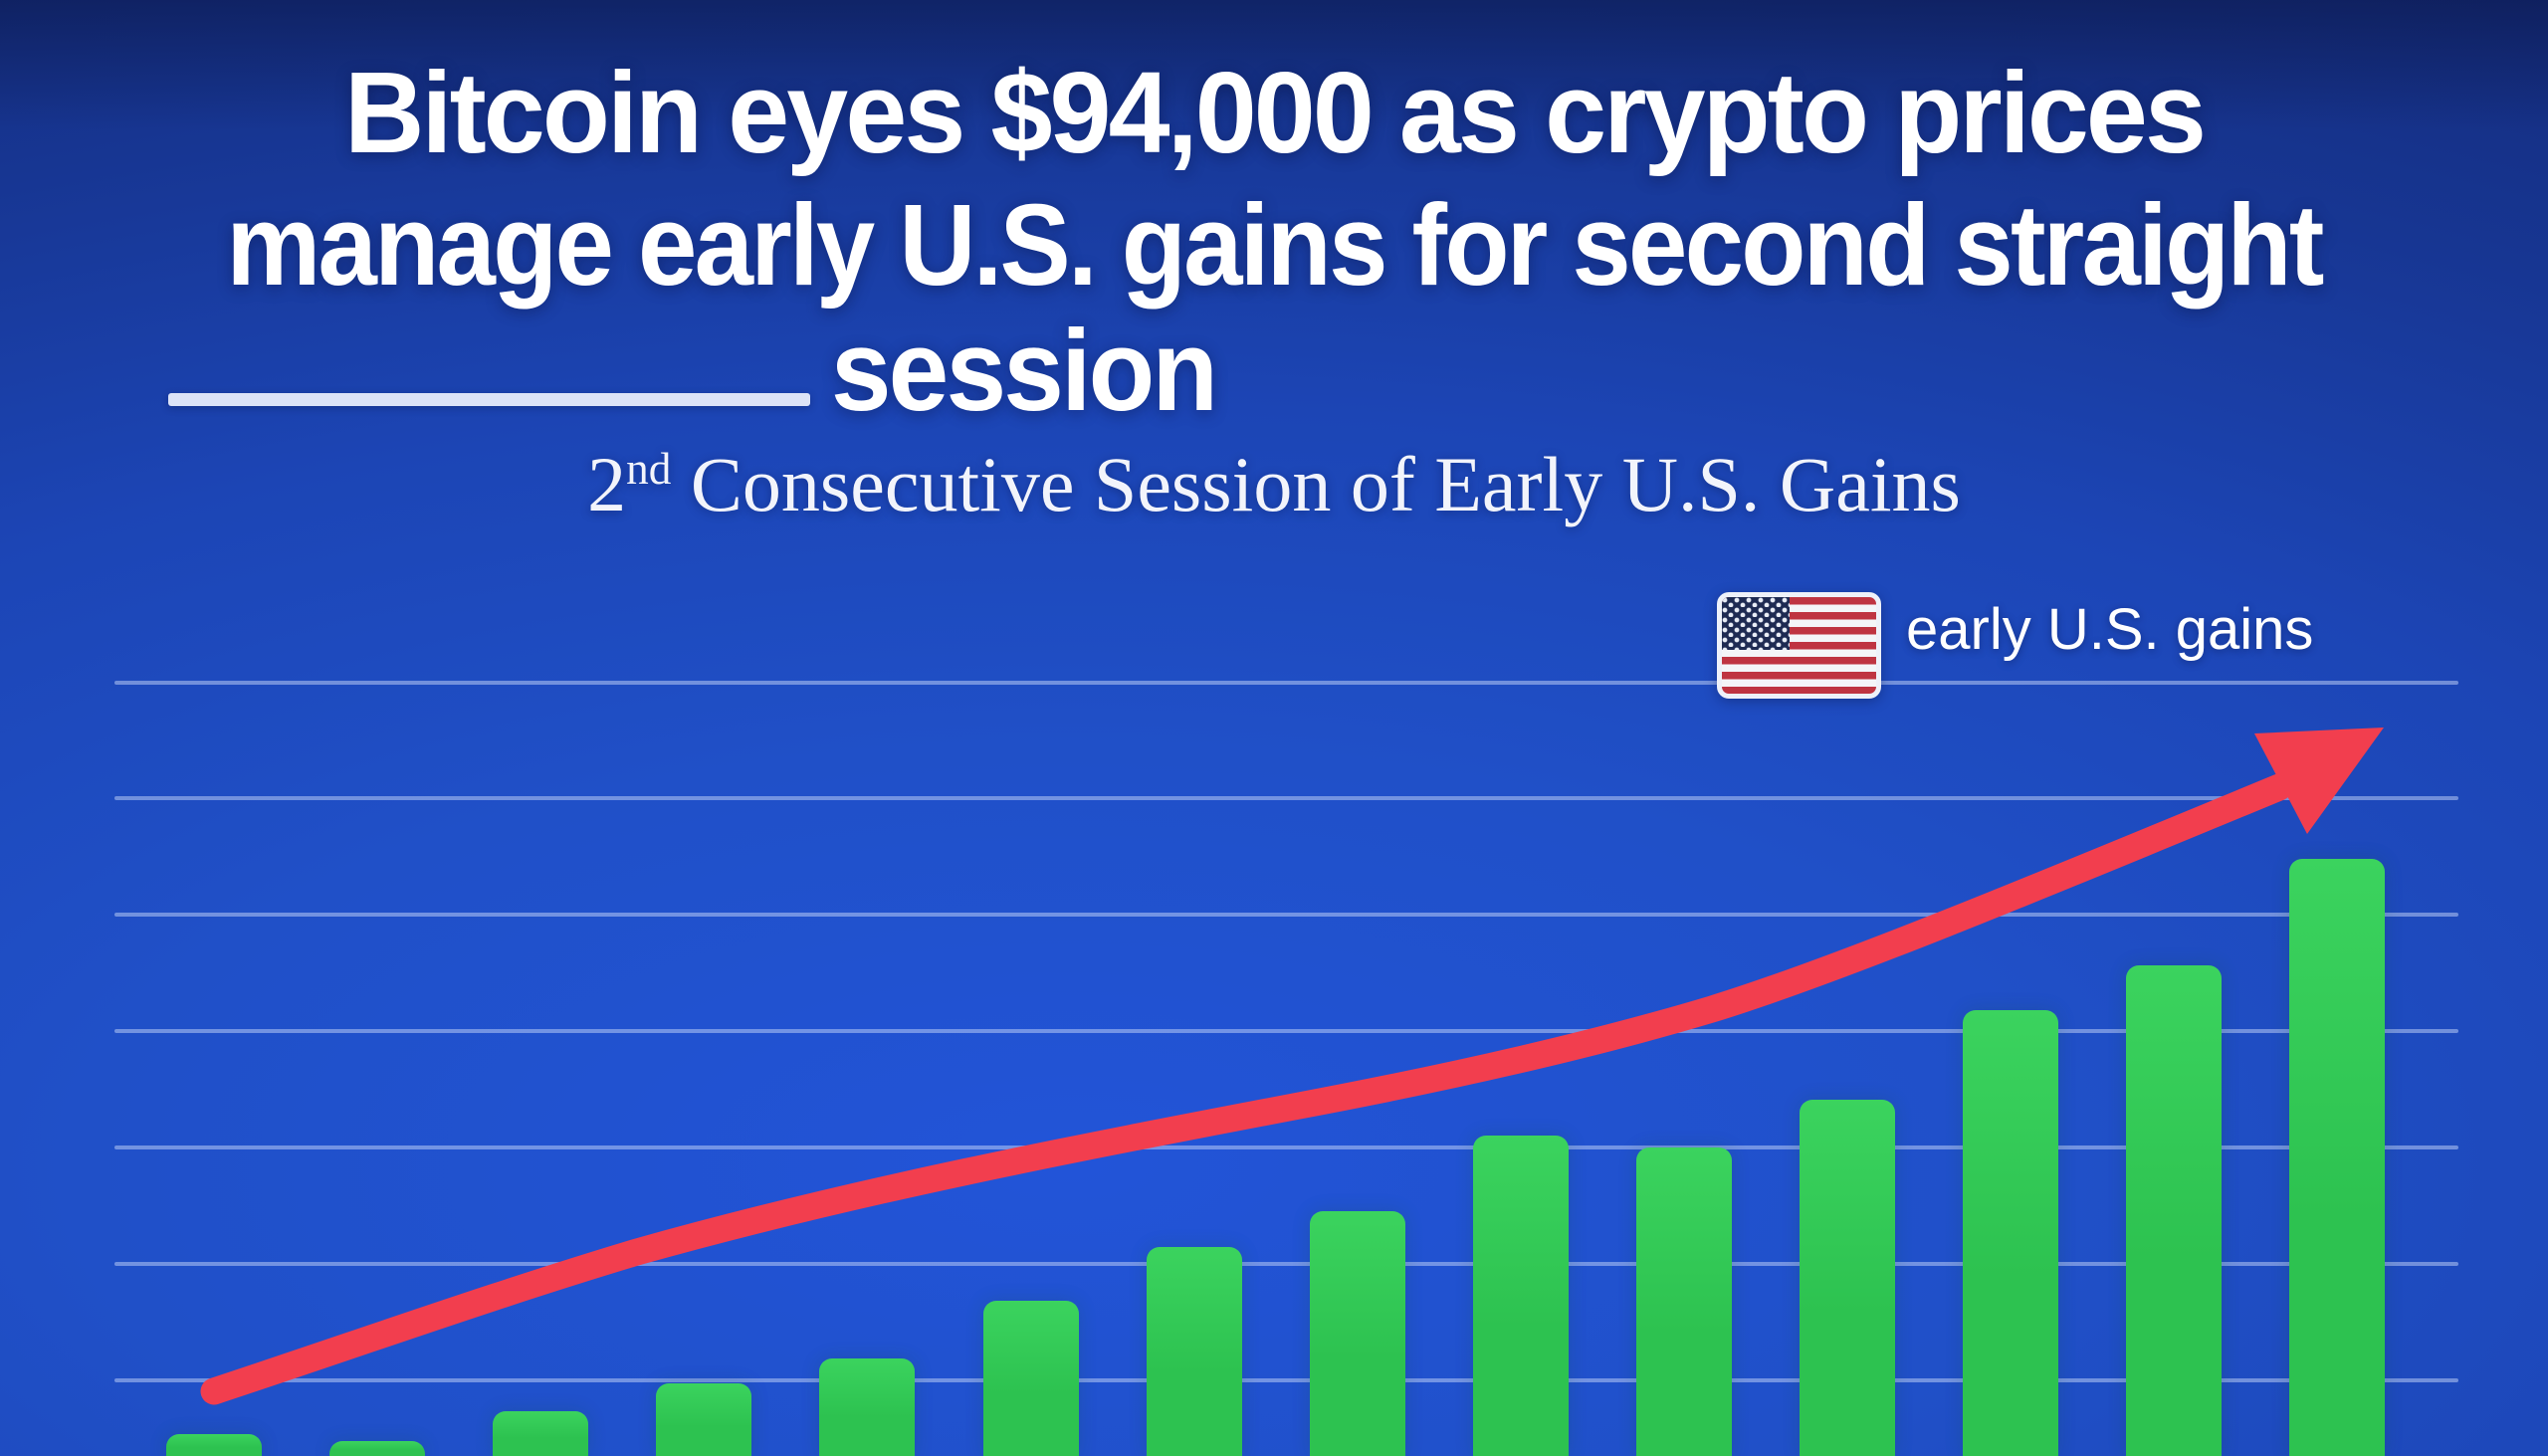 The height and width of the screenshot is (1456, 2548). Describe the element at coordinates (2319, 781) in the screenshot. I see `trend-arrowhead-icon` at that location.